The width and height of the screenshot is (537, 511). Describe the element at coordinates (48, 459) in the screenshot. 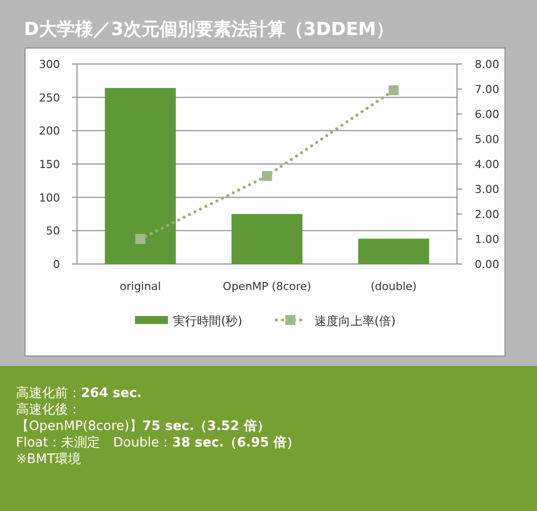

I see `text: ※BMT環境` at that location.